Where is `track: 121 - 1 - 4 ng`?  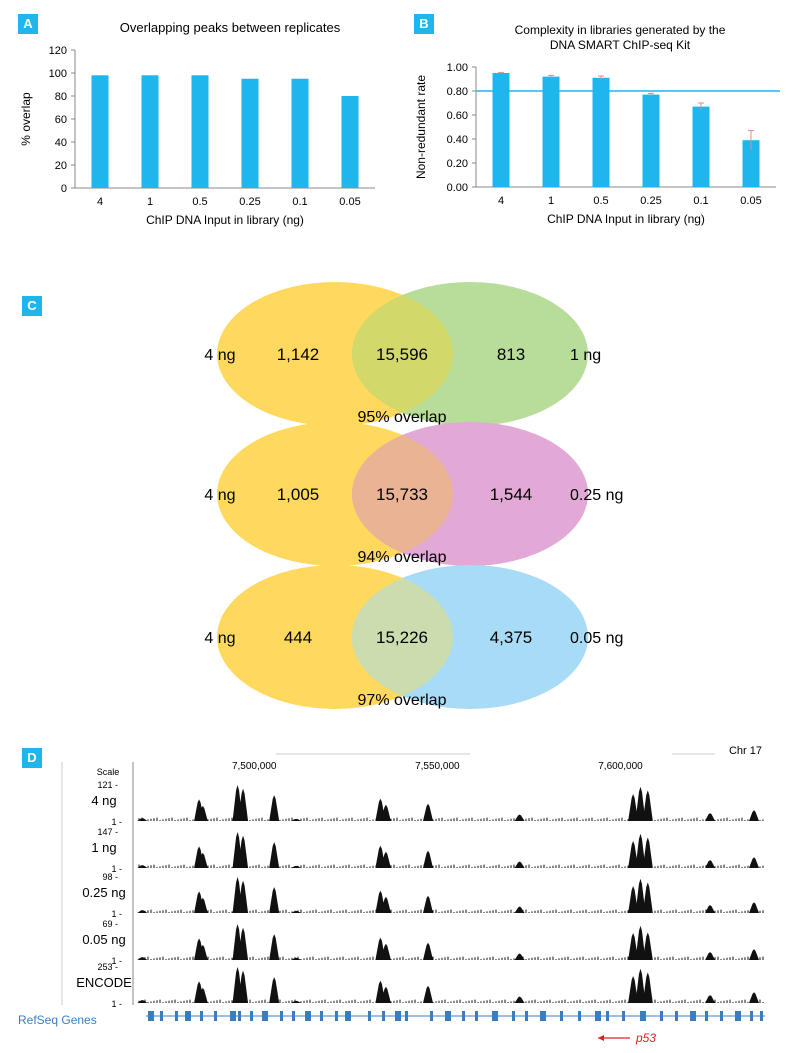
track: 121 - 1 - 4 ng is located at coordinates (427, 803).